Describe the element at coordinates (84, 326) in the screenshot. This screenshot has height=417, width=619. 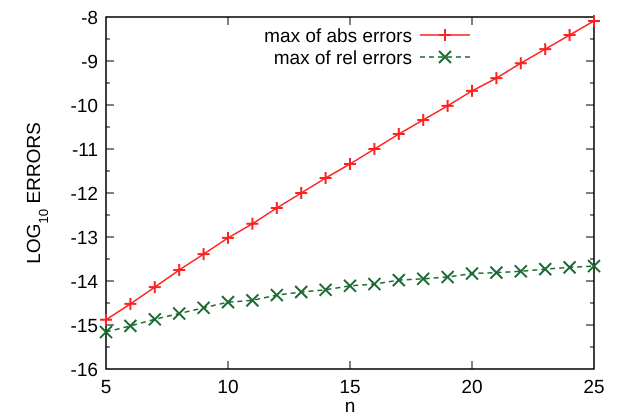
I see `y-tick-label: -15` at that location.